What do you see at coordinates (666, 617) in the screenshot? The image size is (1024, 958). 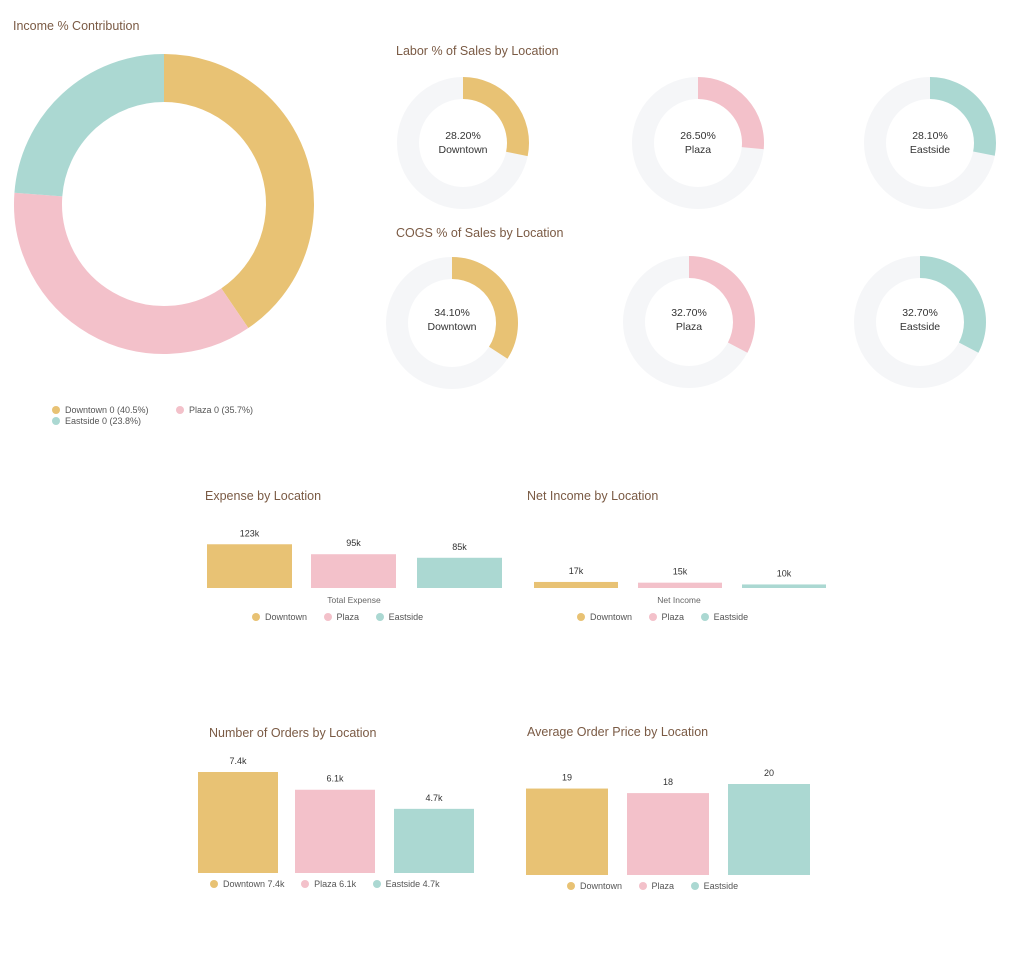 I see `netincome-legend-plaza: Plaza` at bounding box center [666, 617].